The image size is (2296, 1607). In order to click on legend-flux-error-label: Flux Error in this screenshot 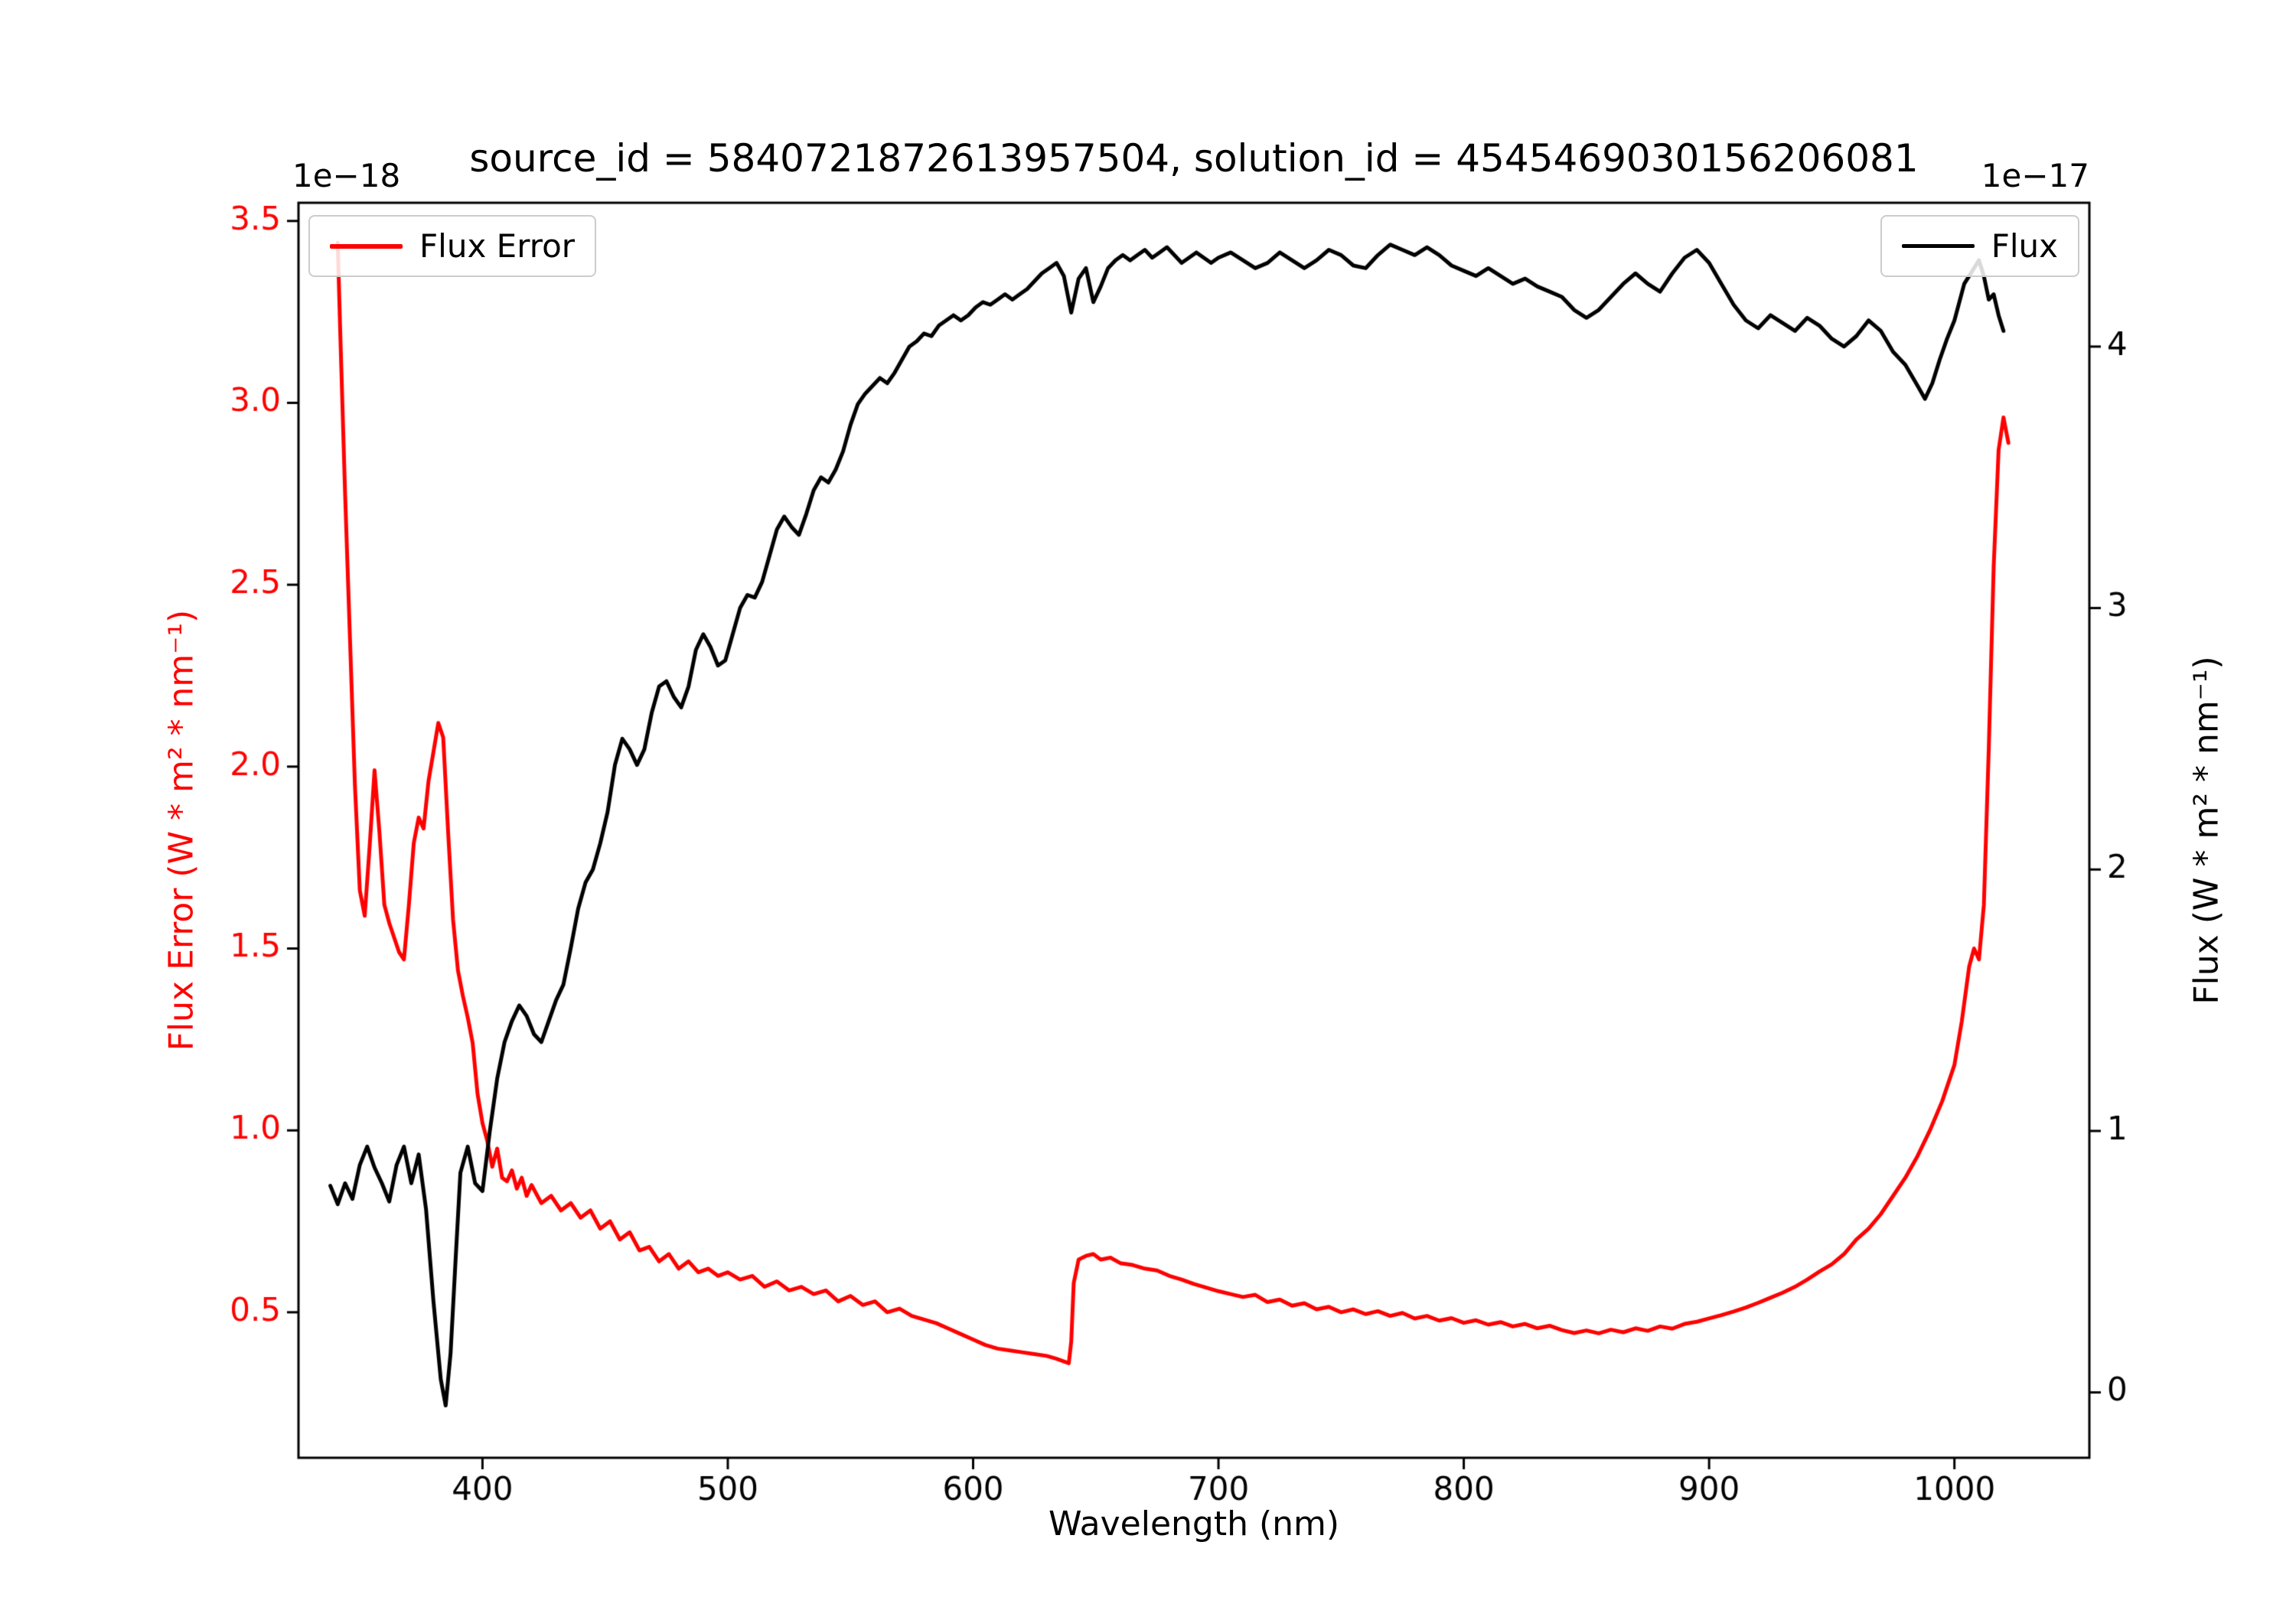, I will do `click(497, 246)`.